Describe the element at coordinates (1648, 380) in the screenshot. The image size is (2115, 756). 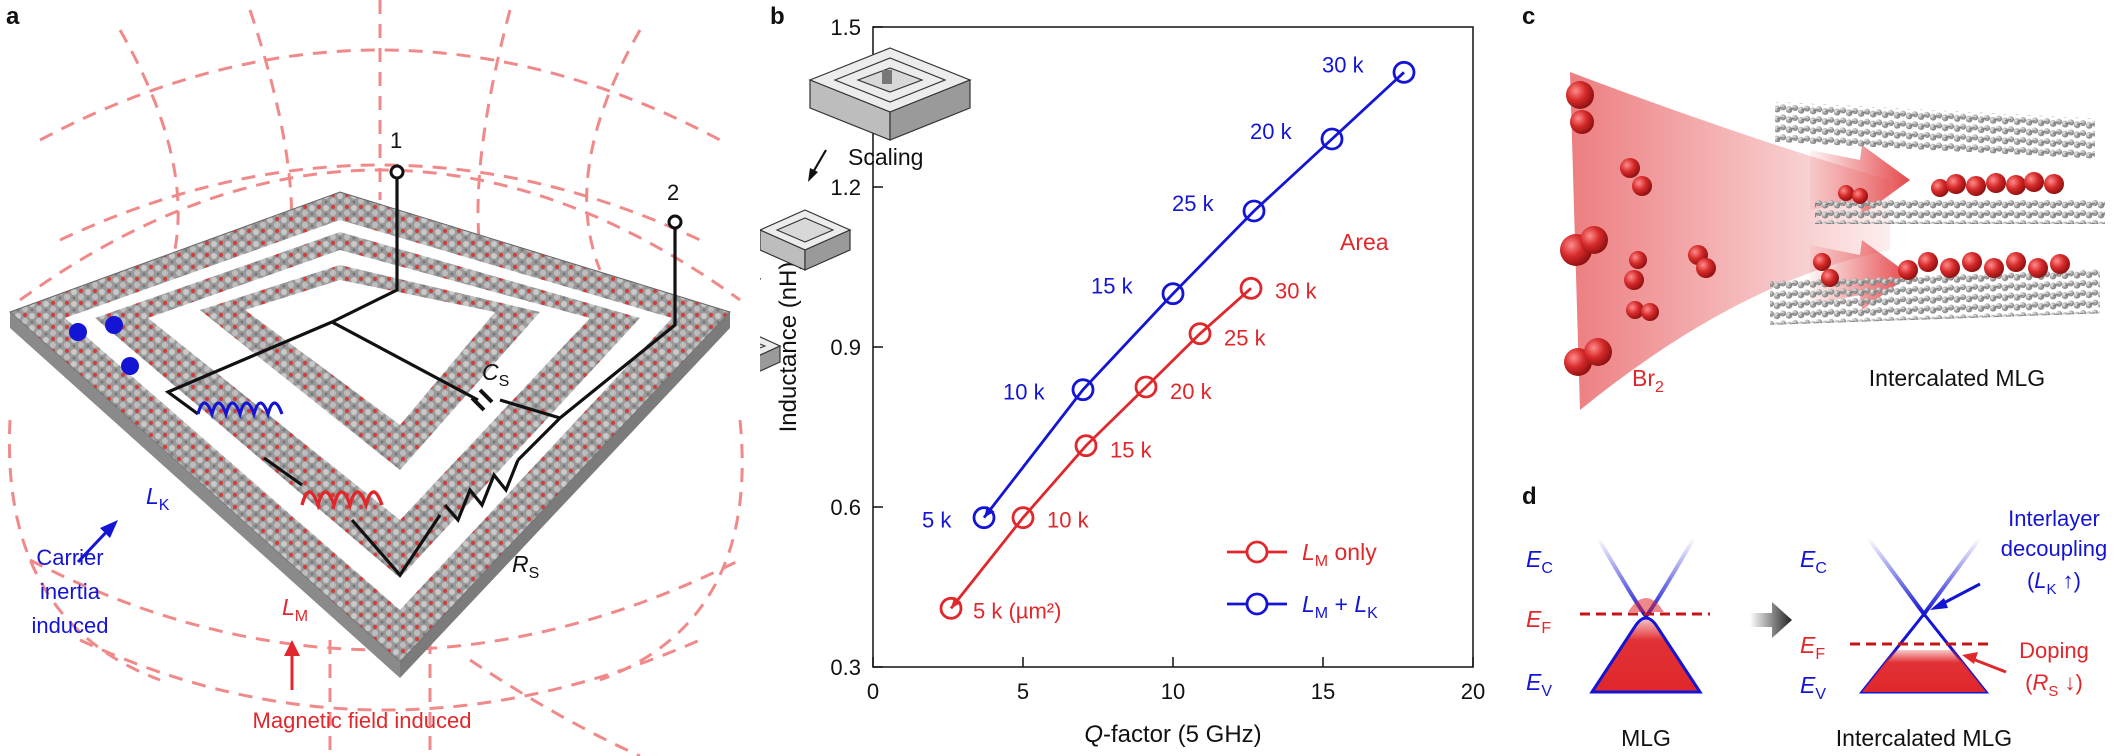
I see `br2-label: Br2` at that location.